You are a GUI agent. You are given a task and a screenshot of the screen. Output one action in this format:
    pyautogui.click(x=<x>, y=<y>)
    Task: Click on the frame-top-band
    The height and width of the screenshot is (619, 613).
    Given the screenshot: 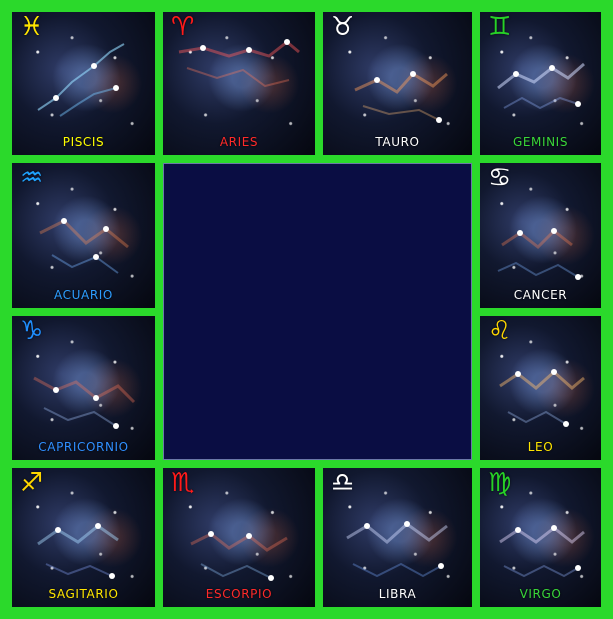 What is the action you would take?
    pyautogui.click(x=306, y=6)
    